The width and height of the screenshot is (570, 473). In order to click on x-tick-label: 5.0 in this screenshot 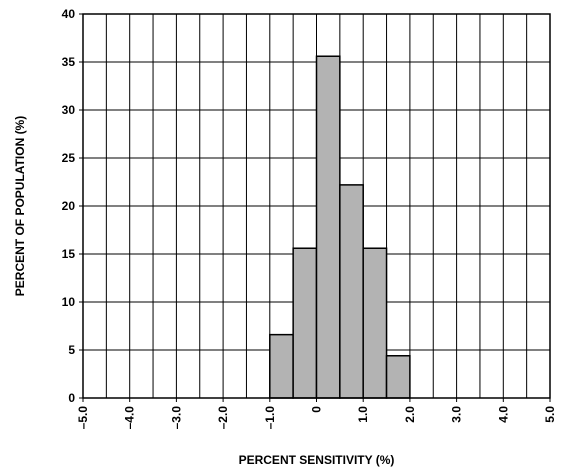, I will do `click(550, 414)`.